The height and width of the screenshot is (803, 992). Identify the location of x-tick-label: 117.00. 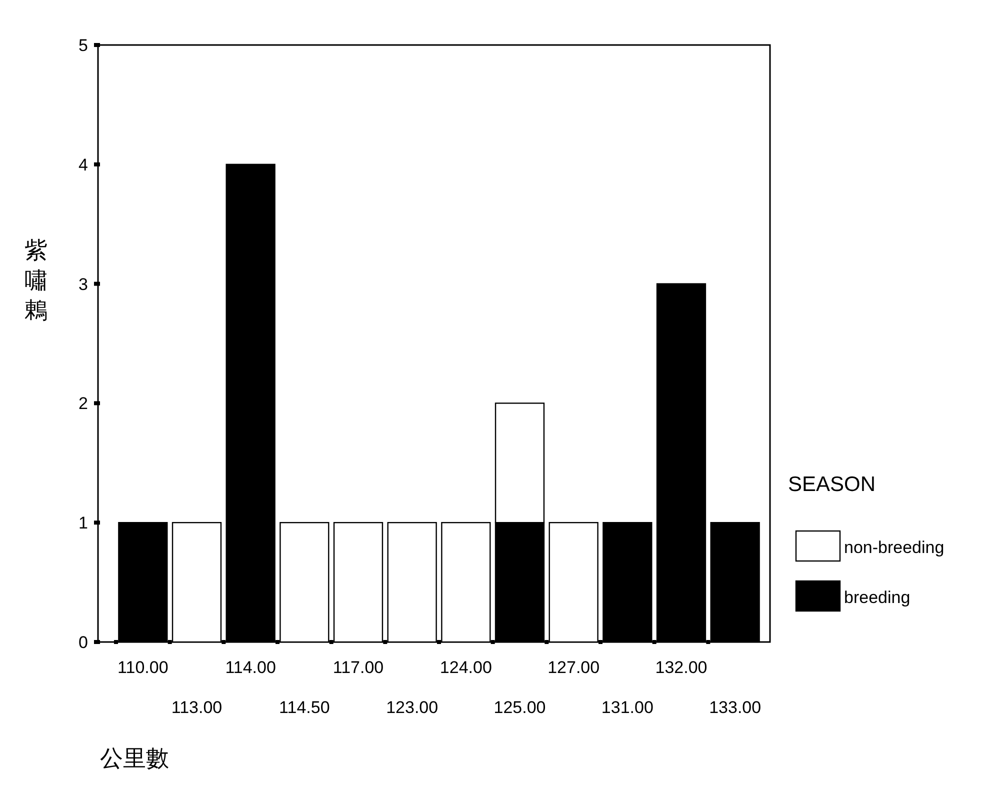
(358, 667).